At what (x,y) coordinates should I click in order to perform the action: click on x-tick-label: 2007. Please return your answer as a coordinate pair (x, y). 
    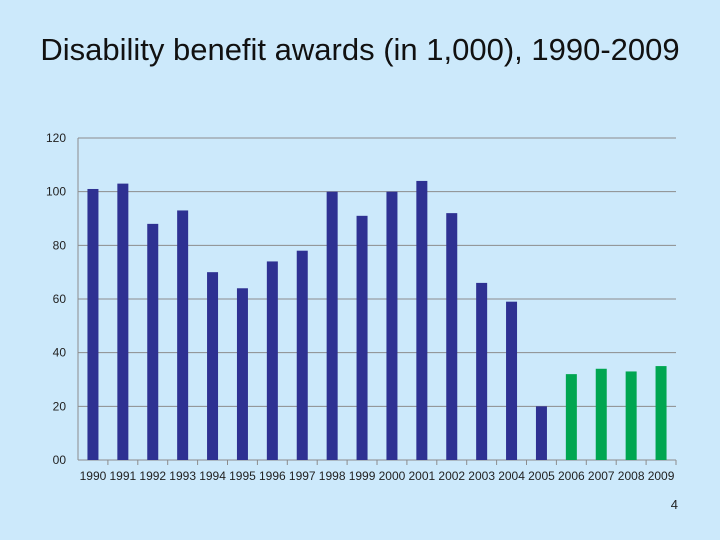
    Looking at the image, I should click on (601, 476).